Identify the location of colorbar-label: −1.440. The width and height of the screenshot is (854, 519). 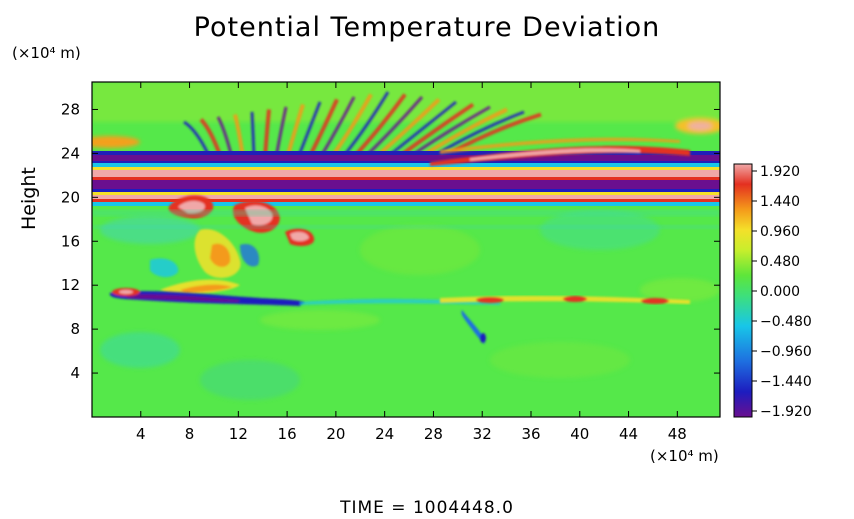
(786, 382).